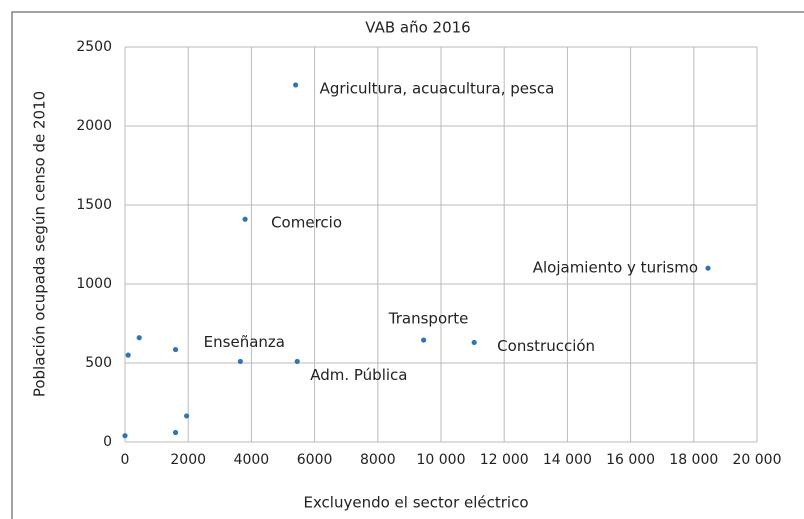 This screenshot has height=519, width=804. Describe the element at coordinates (358, 375) in the screenshot. I see `point-label: Adm. Pública` at that location.